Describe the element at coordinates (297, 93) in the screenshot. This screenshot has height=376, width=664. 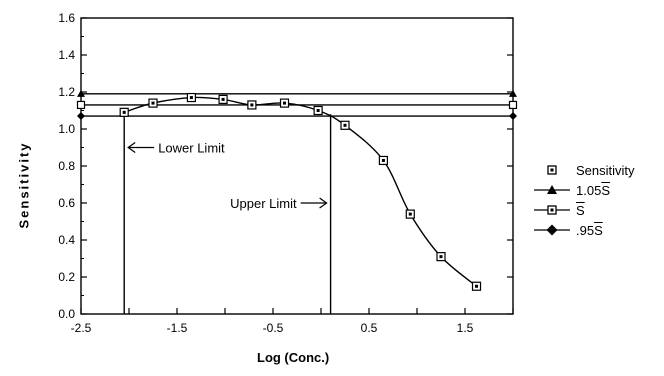
I see `ref-line-1.05S` at that location.